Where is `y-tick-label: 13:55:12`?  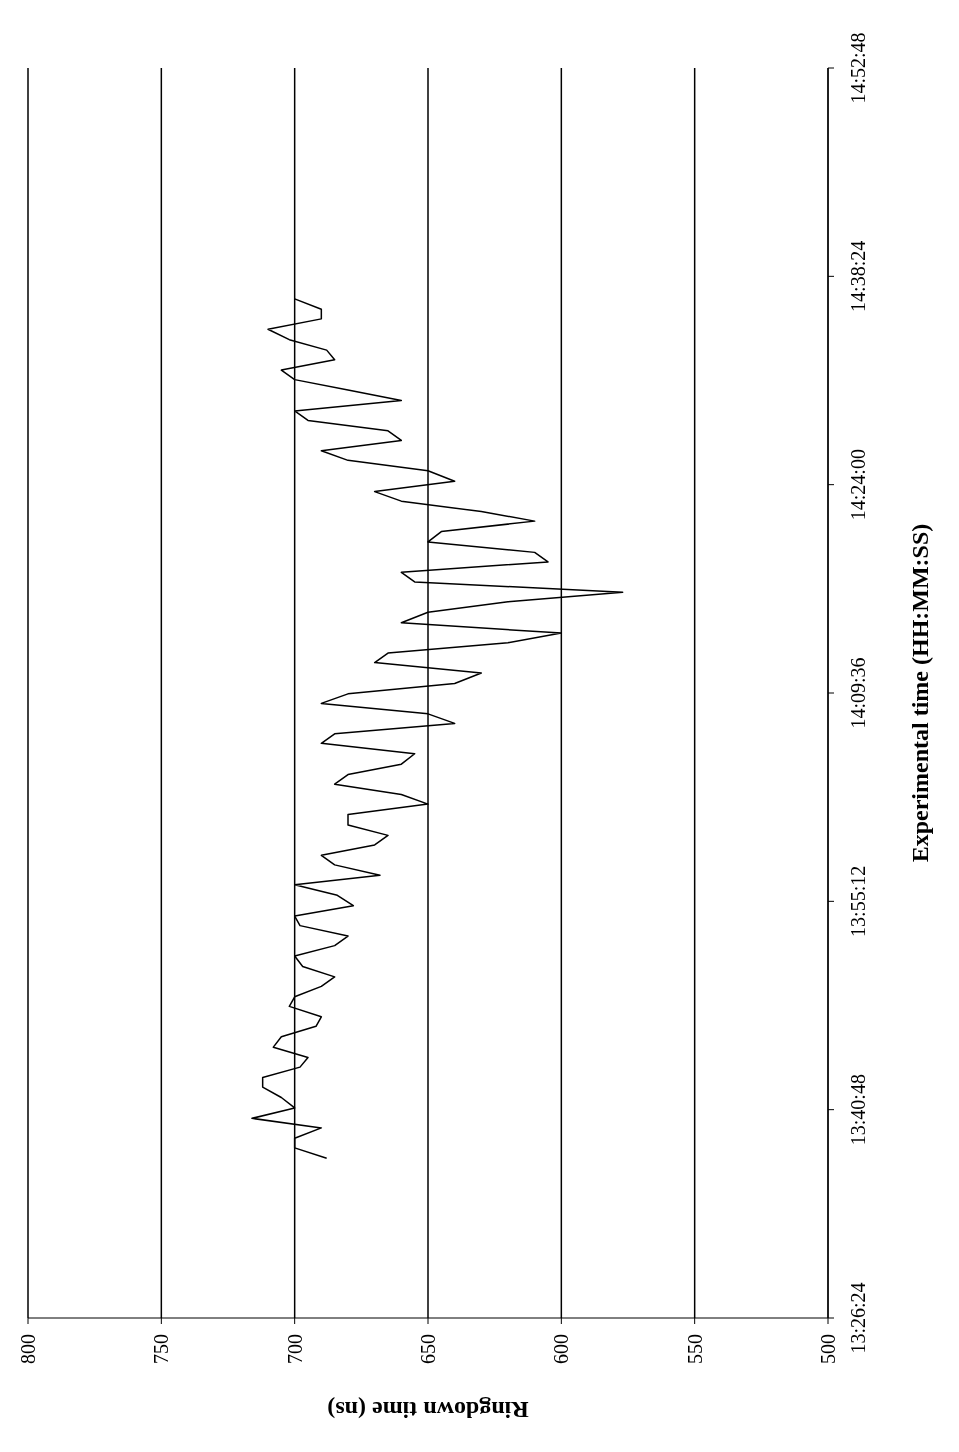
y-tick-label: 13:55:12 is located at coordinates (858, 901).